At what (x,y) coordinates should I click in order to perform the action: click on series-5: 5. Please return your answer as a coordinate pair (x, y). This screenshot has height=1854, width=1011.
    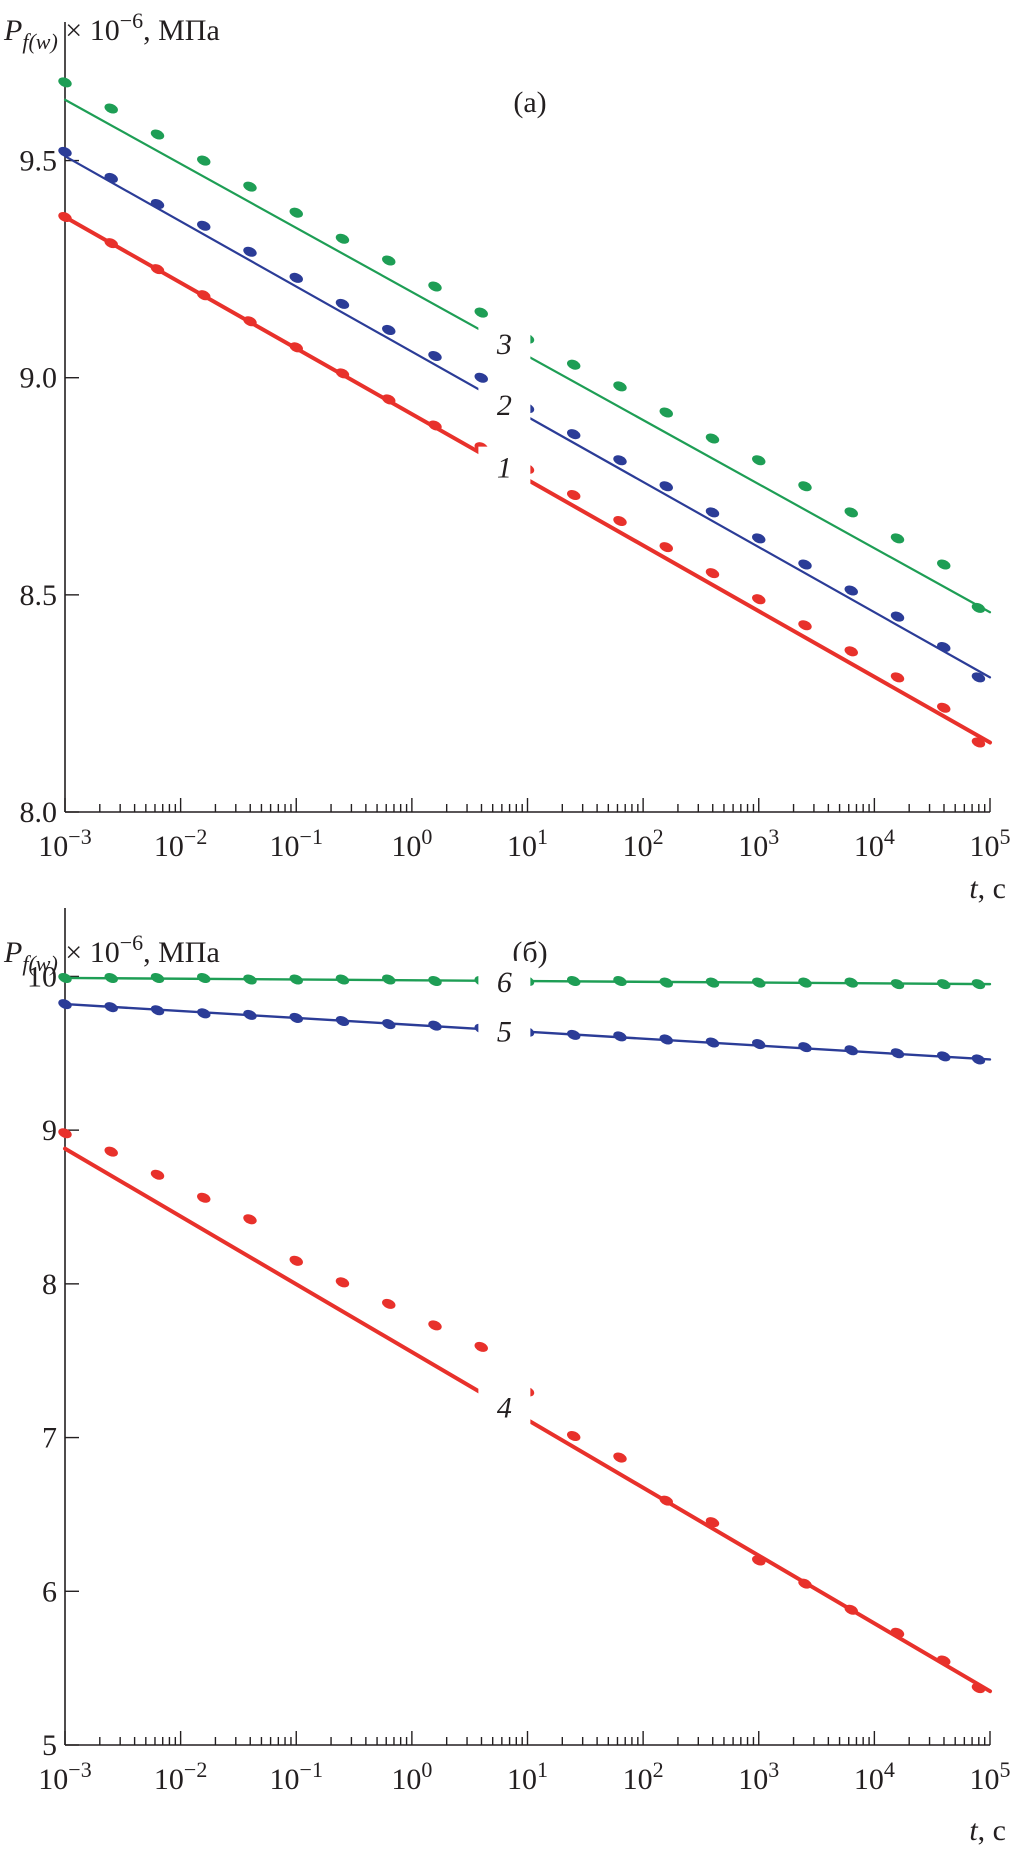
    Looking at the image, I should click on (525, 1032).